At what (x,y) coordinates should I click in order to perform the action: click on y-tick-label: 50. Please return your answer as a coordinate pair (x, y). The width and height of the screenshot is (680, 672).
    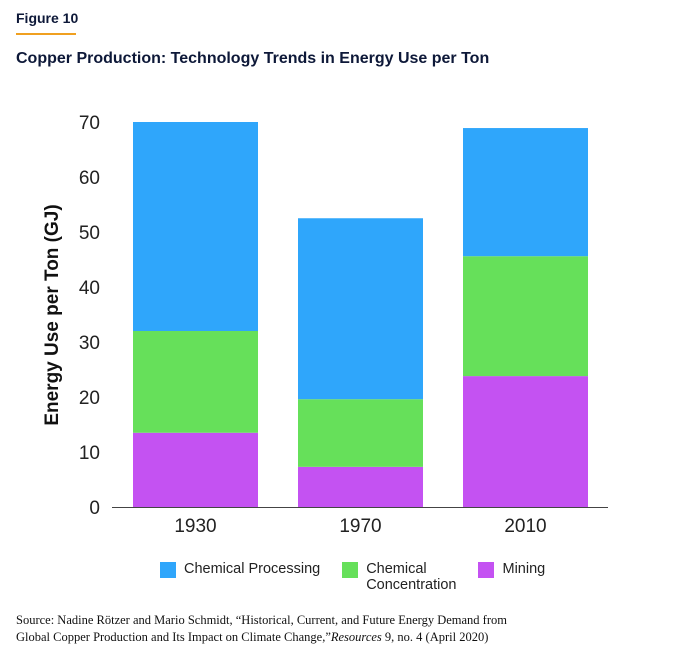
    Looking at the image, I should click on (89, 233).